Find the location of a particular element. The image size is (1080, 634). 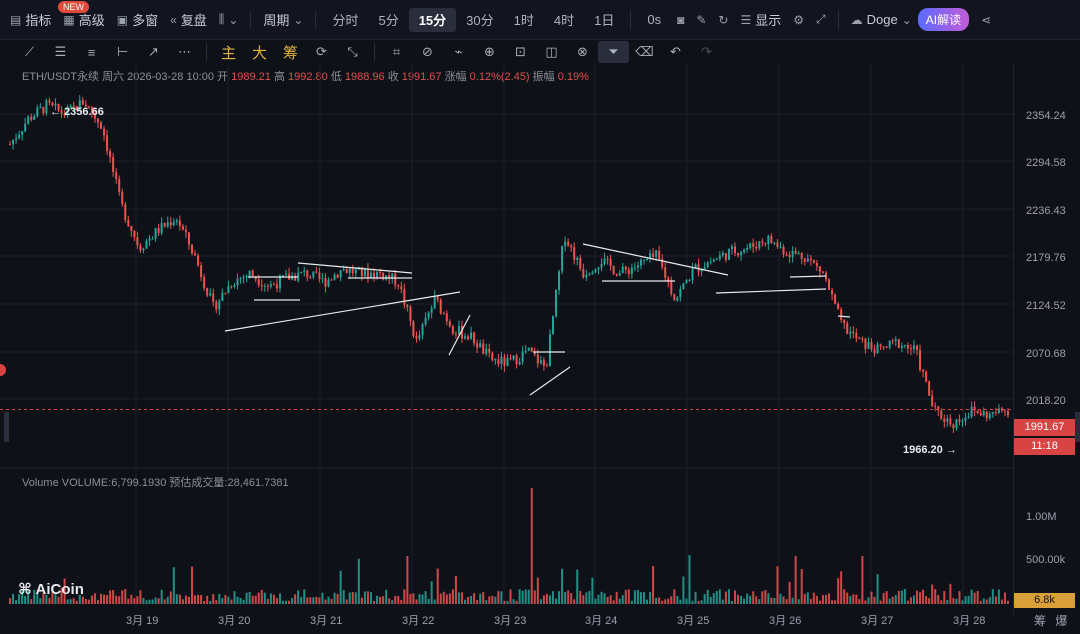

ai-interpret-button: AI解读 is located at coordinates (943, 19).